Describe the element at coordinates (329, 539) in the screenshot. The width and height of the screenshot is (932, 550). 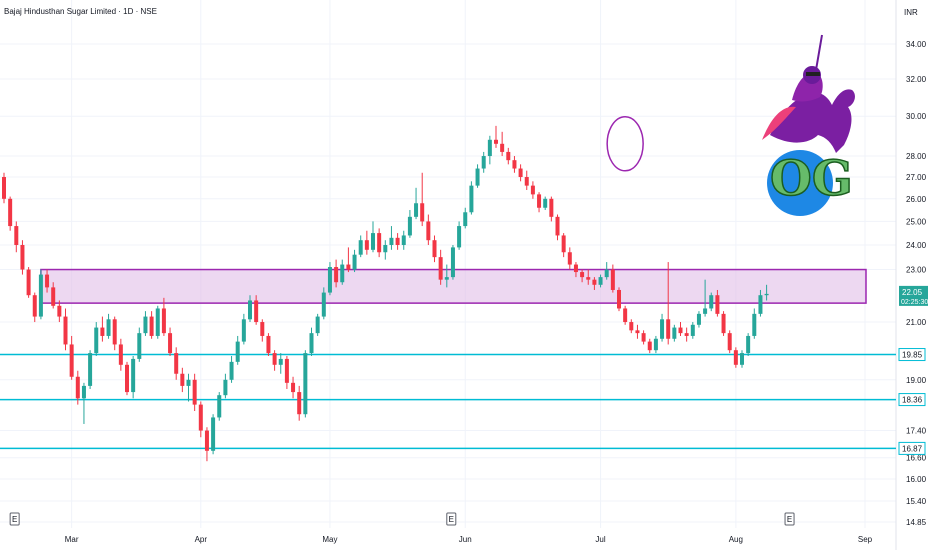
I see `x-tick-label-2: May` at that location.